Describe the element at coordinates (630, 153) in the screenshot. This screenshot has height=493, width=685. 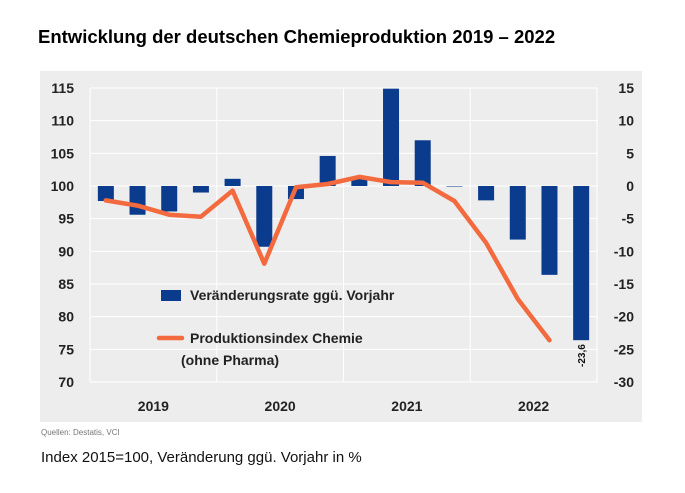
I see `right-tick-label: 5` at that location.